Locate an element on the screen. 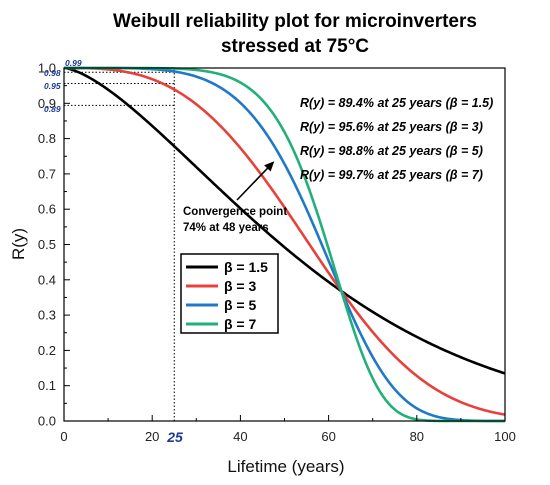 The height and width of the screenshot is (485, 550). marked-y-label-0-99: 0.99 is located at coordinates (73, 63).